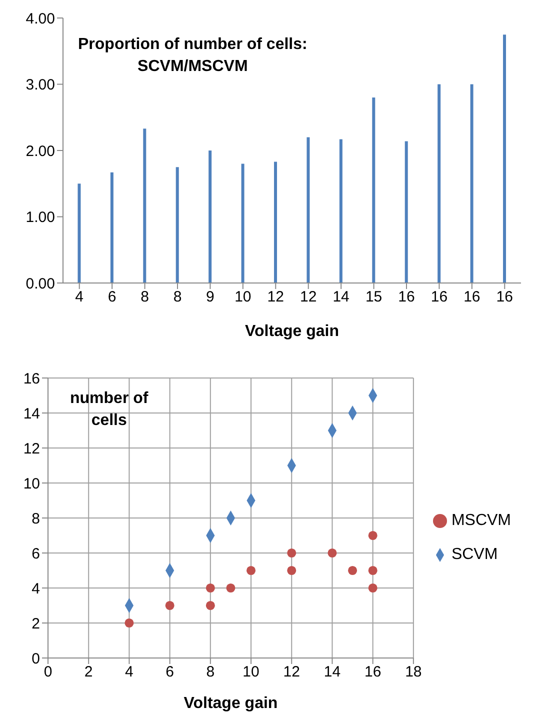  Describe the element at coordinates (36, 623) in the screenshot. I see `y-tick-label: 2` at that location.